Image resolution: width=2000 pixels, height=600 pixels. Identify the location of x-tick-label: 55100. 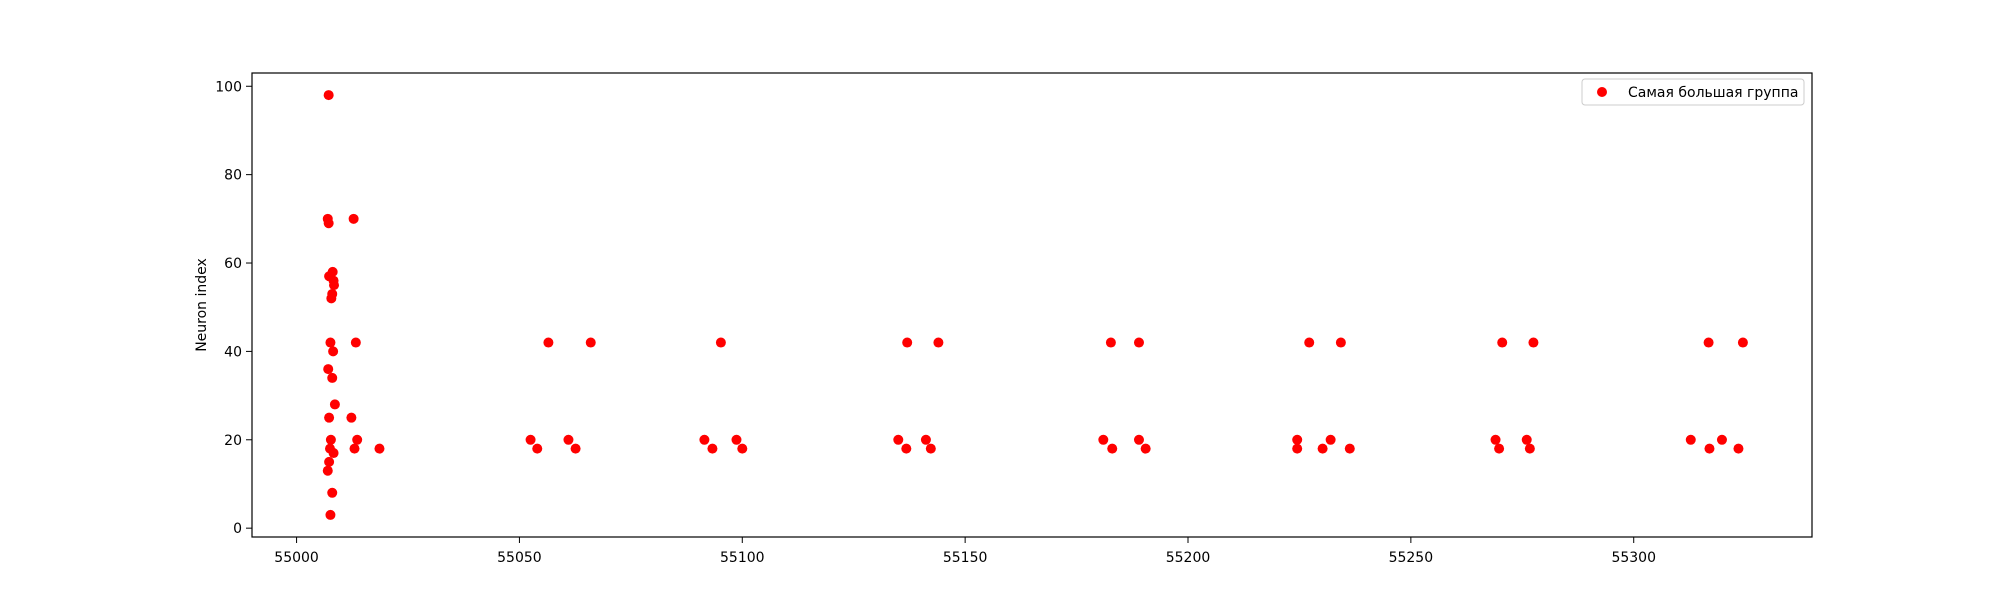
(742, 558).